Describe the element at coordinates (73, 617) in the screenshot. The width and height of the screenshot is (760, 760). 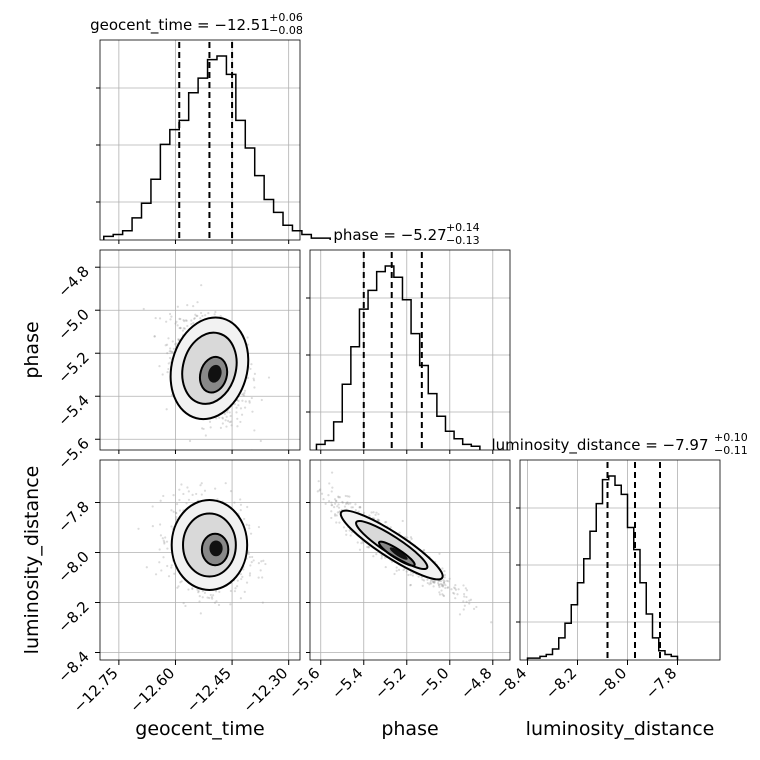
I see `y-tick-label-luminosity_distance: −8.2` at that location.